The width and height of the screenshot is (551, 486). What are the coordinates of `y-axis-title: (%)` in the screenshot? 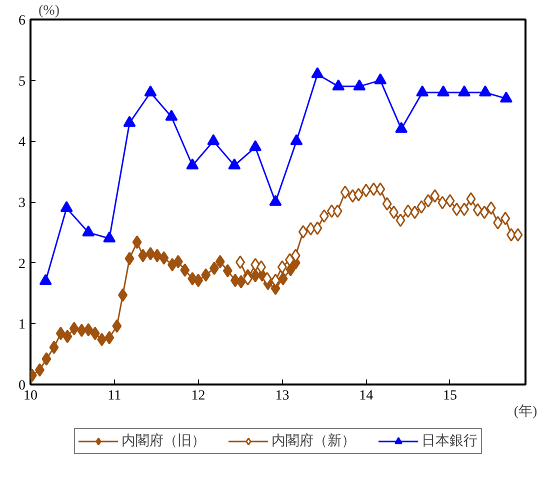 It's located at (49, 11).